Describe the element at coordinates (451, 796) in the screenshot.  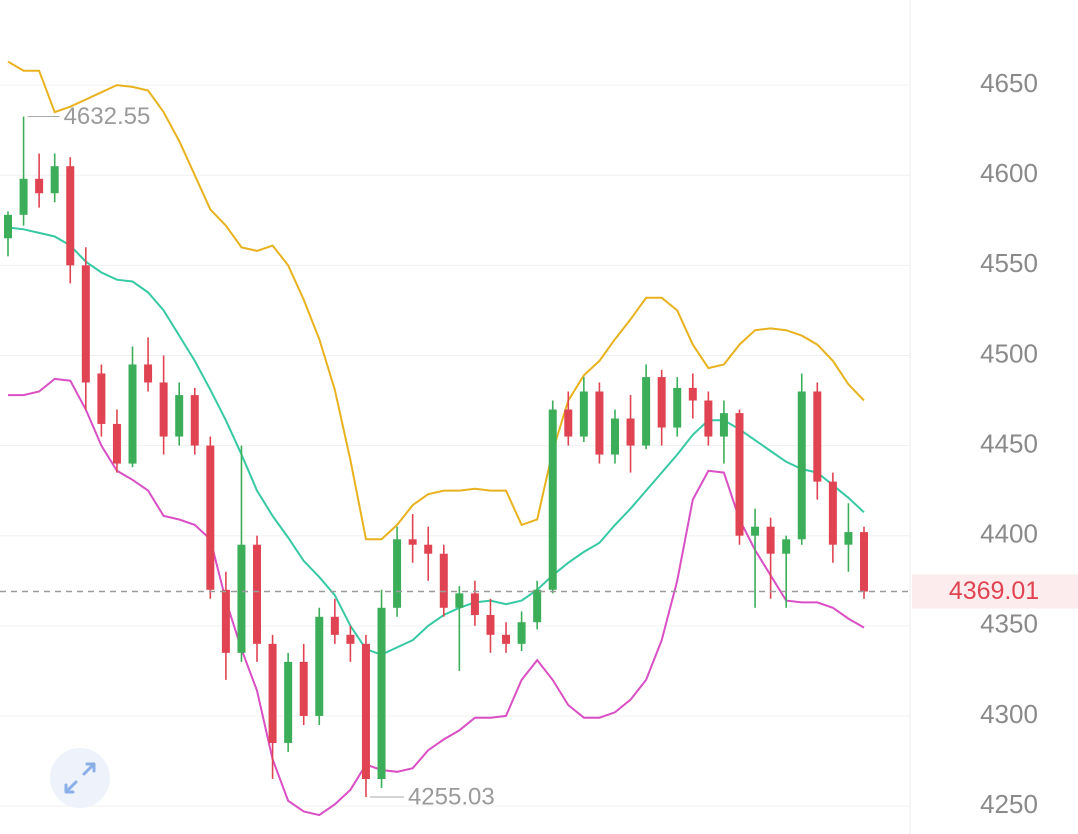
I see `min-label: 4255.03` at that location.